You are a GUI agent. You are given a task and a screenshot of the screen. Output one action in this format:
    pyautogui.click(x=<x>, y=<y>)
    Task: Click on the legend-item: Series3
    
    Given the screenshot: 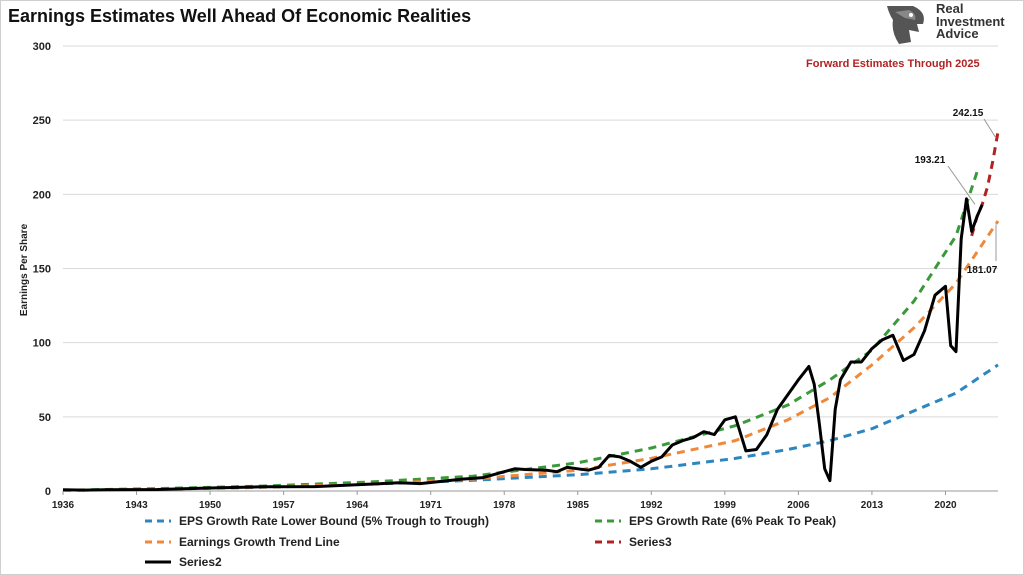 What is the action you would take?
    pyautogui.click(x=633, y=542)
    